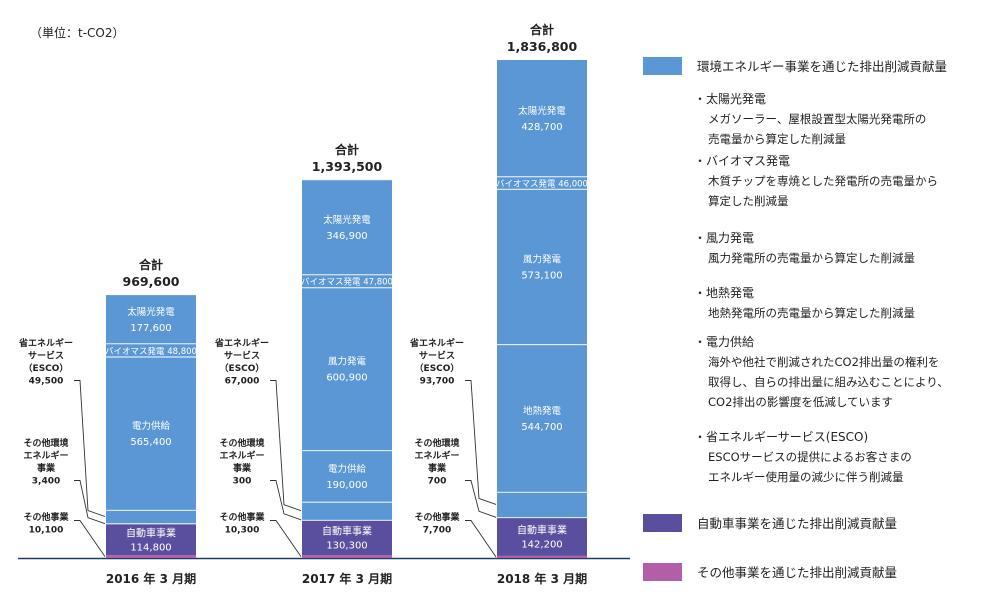 The image size is (1000, 610). Describe the element at coordinates (151, 281) in the screenshot. I see `total-value: 969,600` at that location.